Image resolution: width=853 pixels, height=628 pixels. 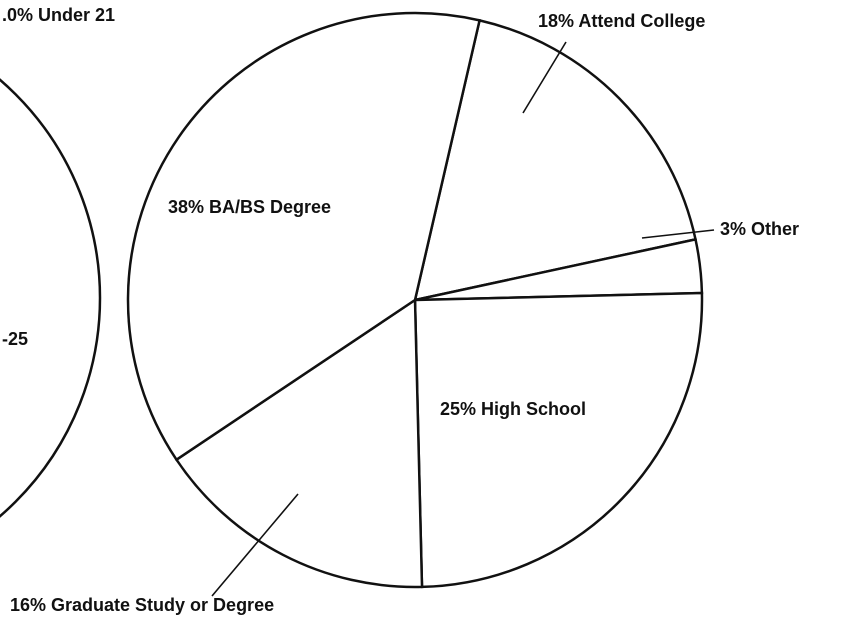 What do you see at coordinates (621, 21) in the screenshot?
I see `slice-label: 18% Attend College` at bounding box center [621, 21].